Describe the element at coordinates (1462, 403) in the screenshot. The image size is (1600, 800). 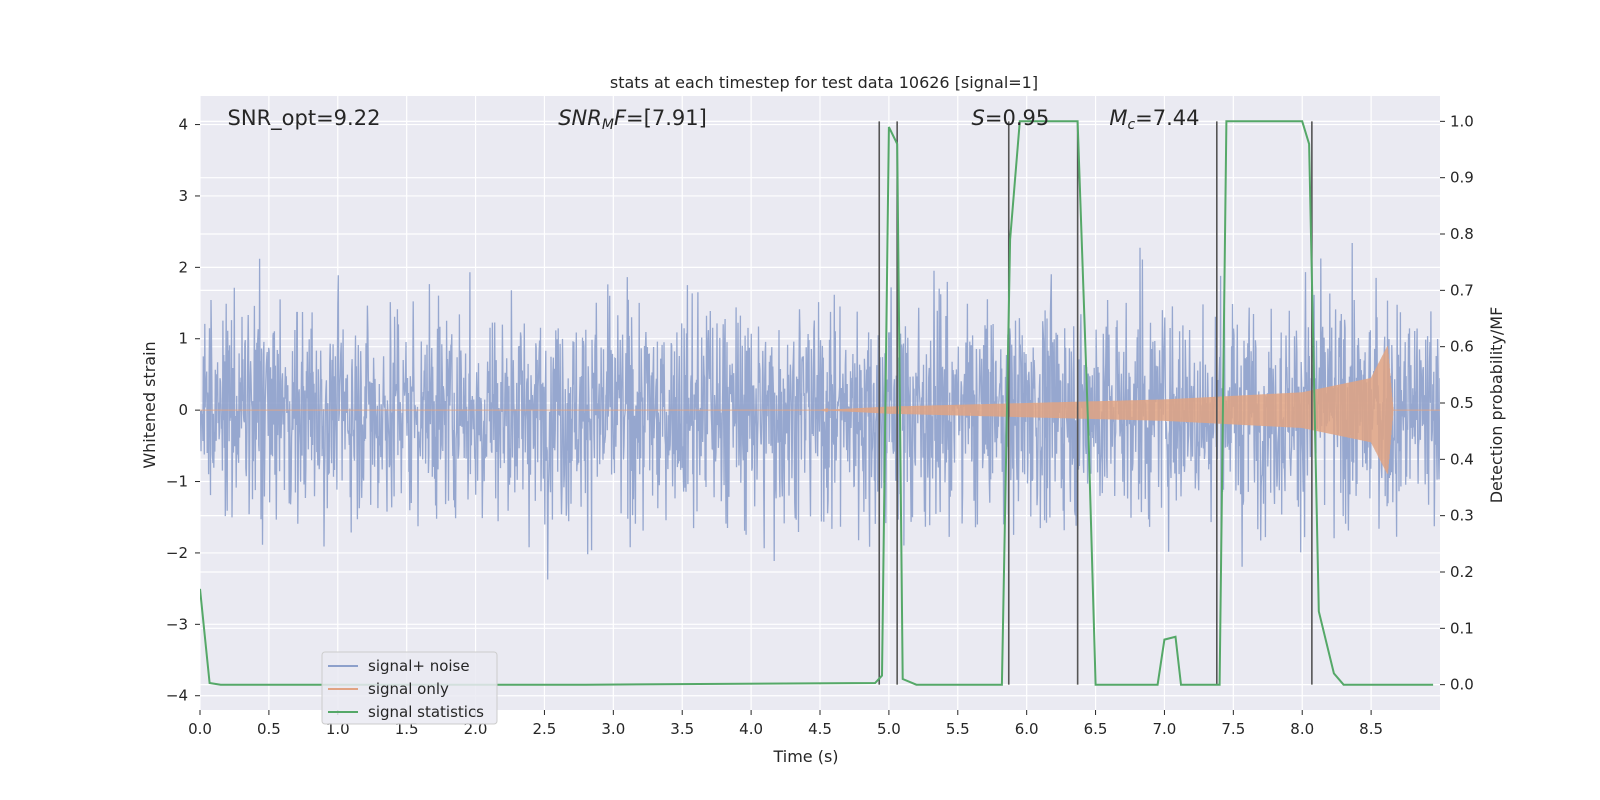
I see `y-right-tick-label: 0.5` at that location.